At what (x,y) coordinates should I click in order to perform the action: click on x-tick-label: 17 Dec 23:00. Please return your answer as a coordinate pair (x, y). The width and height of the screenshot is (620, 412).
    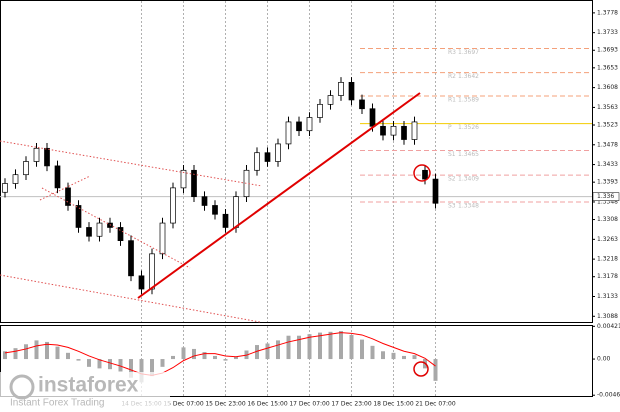
    Looking at the image, I should click on (351, 404).